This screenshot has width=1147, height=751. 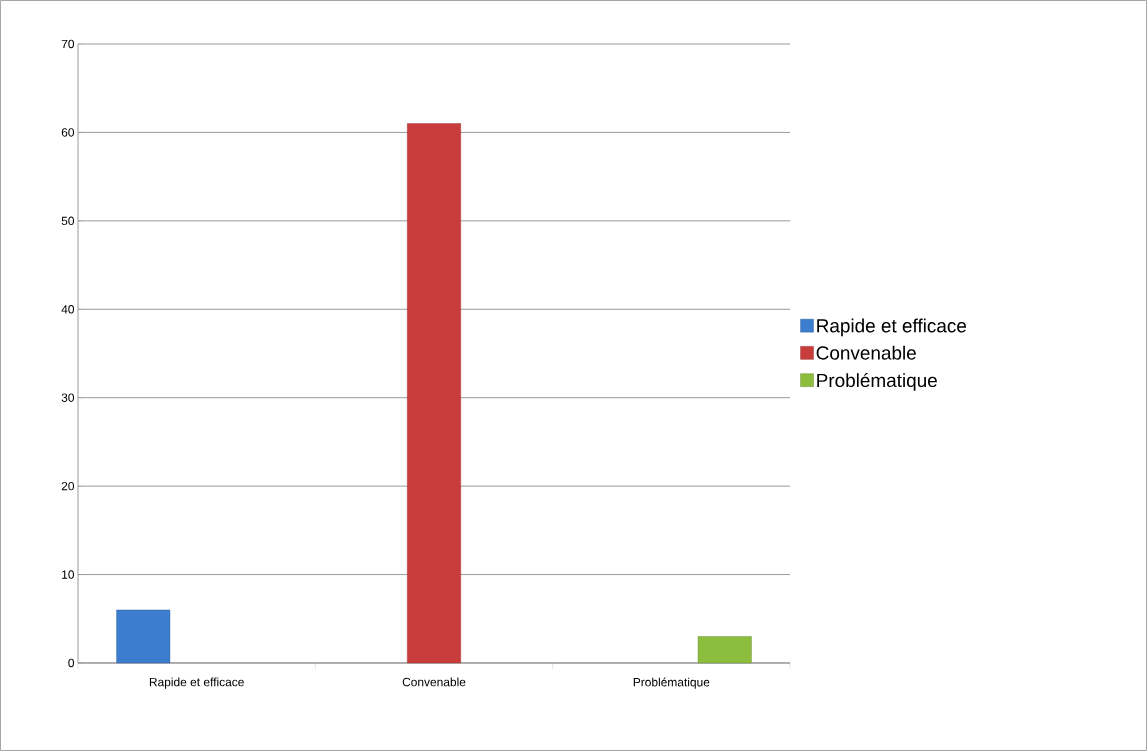 I want to click on y-tick-label: 60, so click(x=68, y=132).